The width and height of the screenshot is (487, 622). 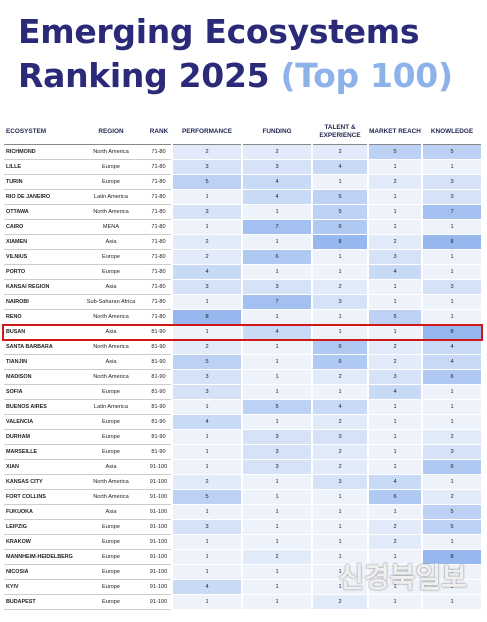 What do you see at coordinates (40, 132) in the screenshot?
I see `column-header: ECOSYSTEM` at bounding box center [40, 132].